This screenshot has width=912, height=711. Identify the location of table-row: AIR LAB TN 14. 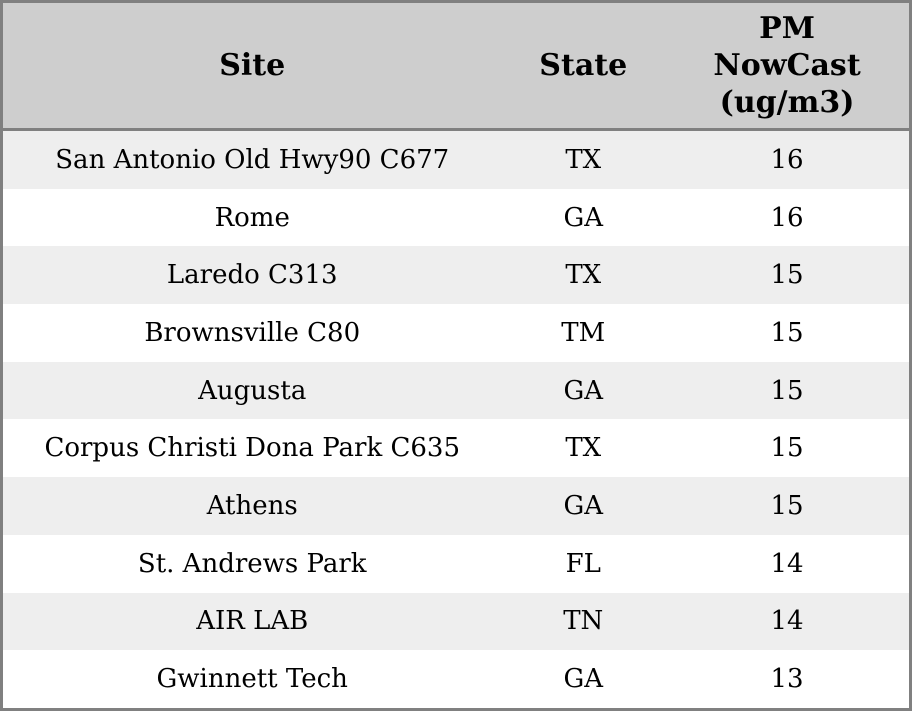
(456, 621).